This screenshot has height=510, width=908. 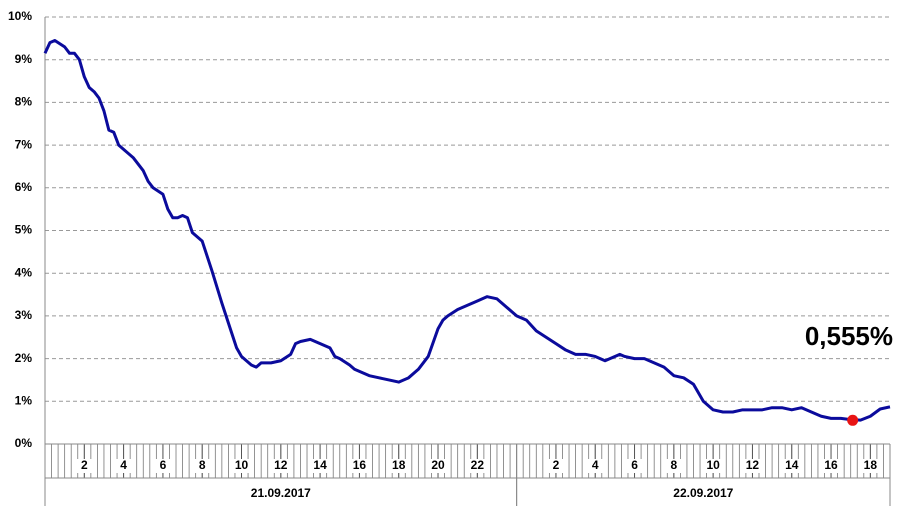 I want to click on y-tick-label: 7%, so click(x=24, y=144).